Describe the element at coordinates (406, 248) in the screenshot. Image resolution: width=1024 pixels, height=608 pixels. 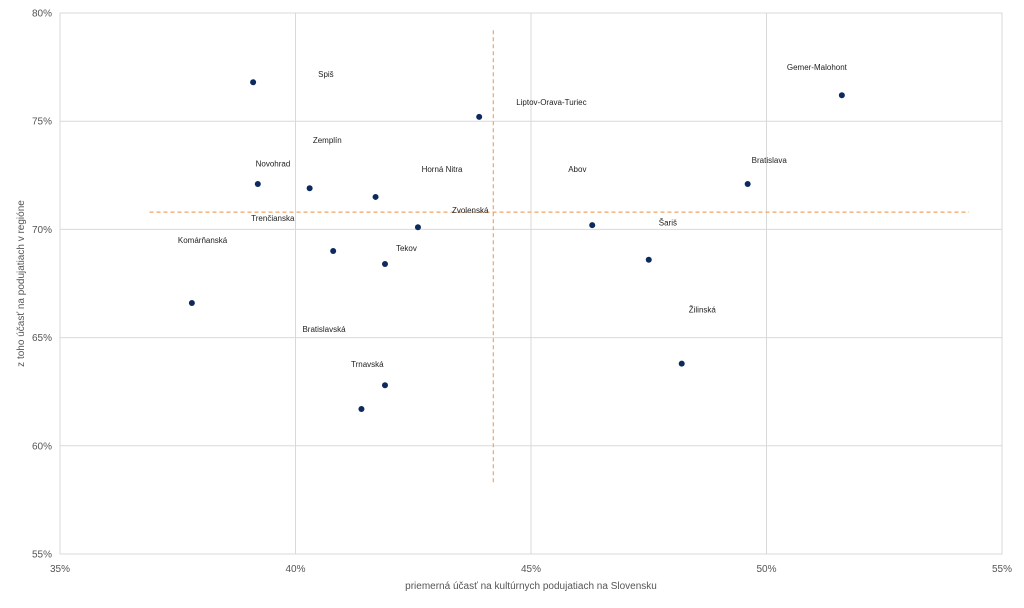
I see `point-label: Tekov` at that location.